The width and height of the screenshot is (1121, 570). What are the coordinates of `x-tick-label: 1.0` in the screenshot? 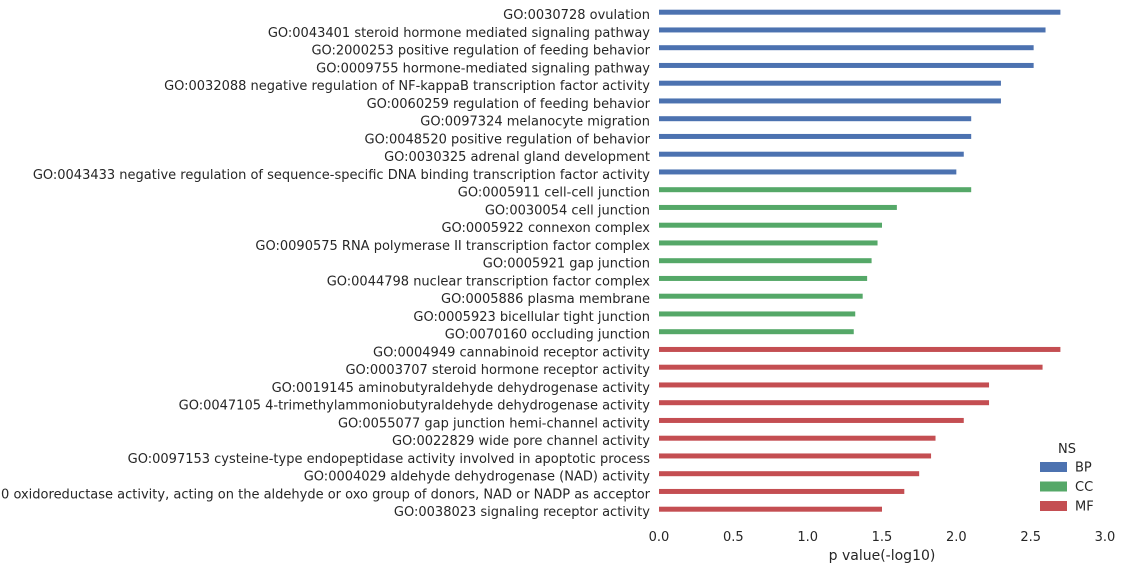 It's located at (807, 537).